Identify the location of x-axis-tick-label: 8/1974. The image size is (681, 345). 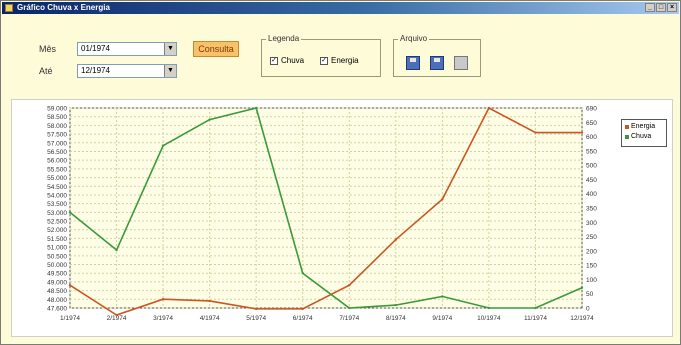
(396, 318).